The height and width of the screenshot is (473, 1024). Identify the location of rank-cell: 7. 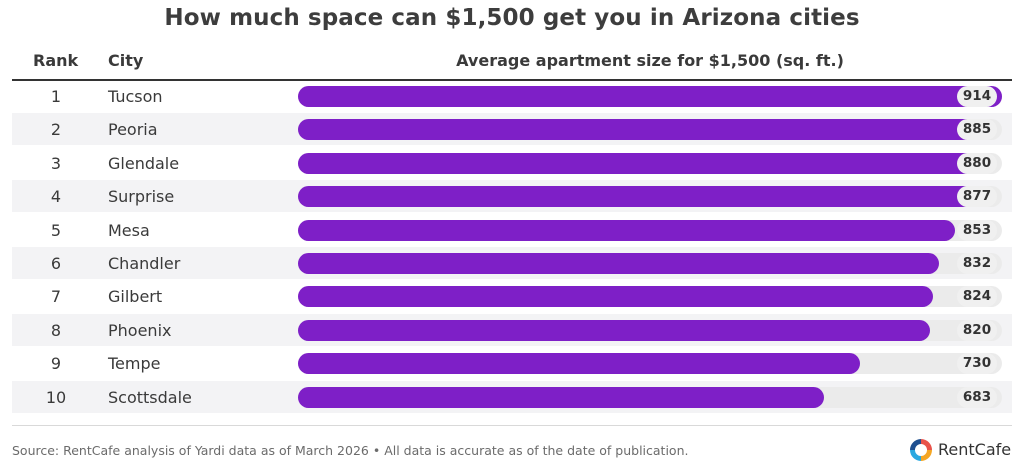
(56, 297).